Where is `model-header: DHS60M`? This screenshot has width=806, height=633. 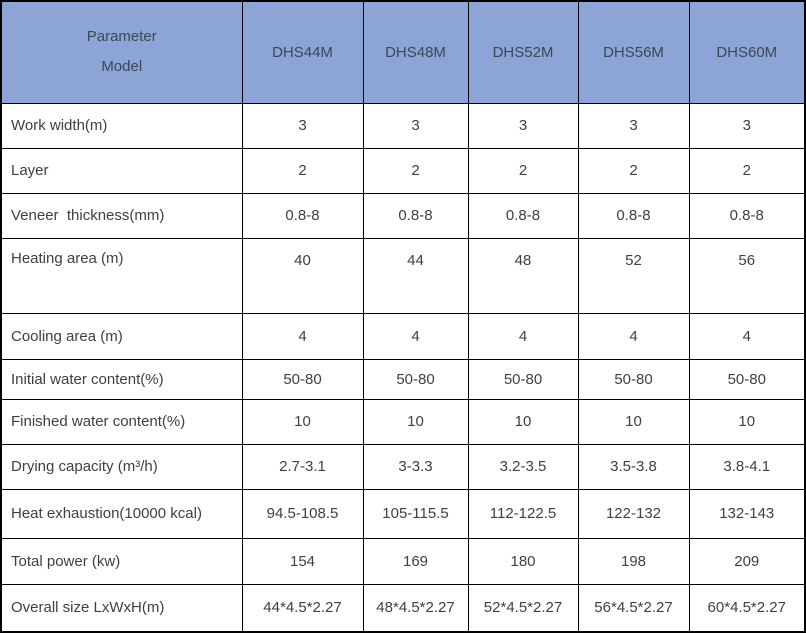 model-header: DHS60M is located at coordinates (747, 52).